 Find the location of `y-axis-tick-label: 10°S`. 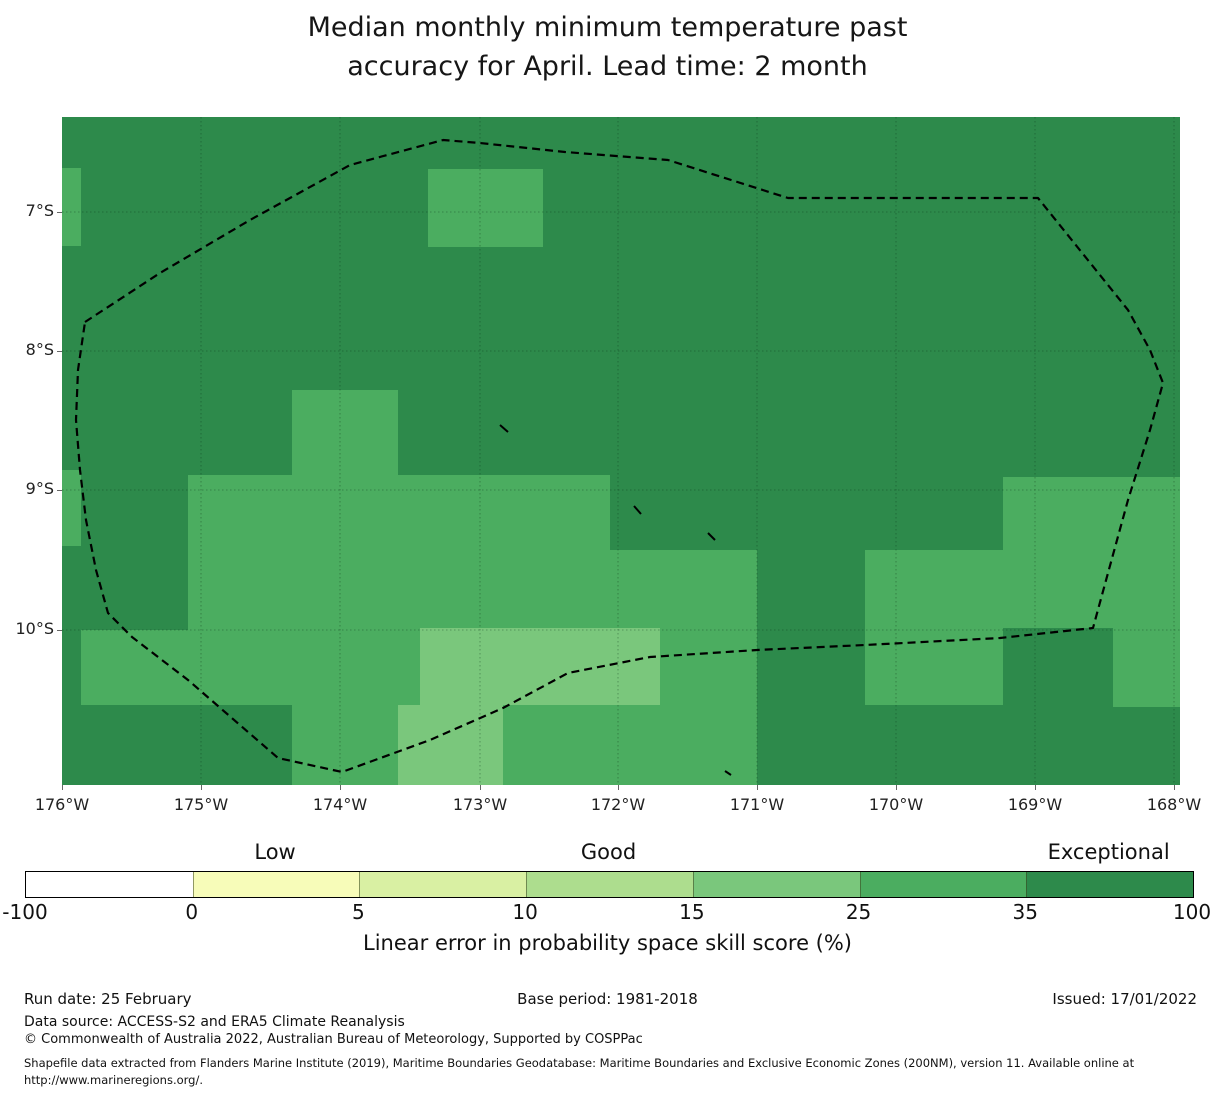

y-axis-tick-label: 10°S is located at coordinates (34, 628).